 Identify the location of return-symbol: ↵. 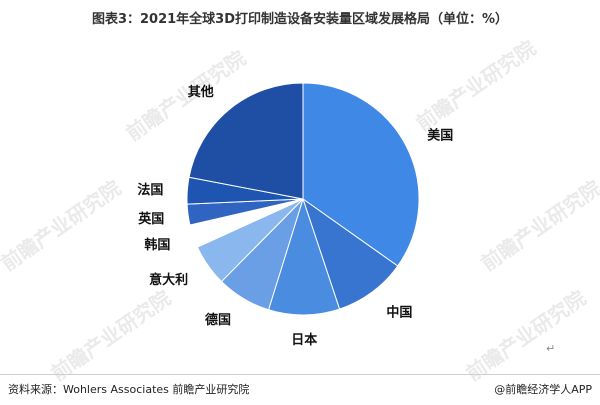
(551, 348).